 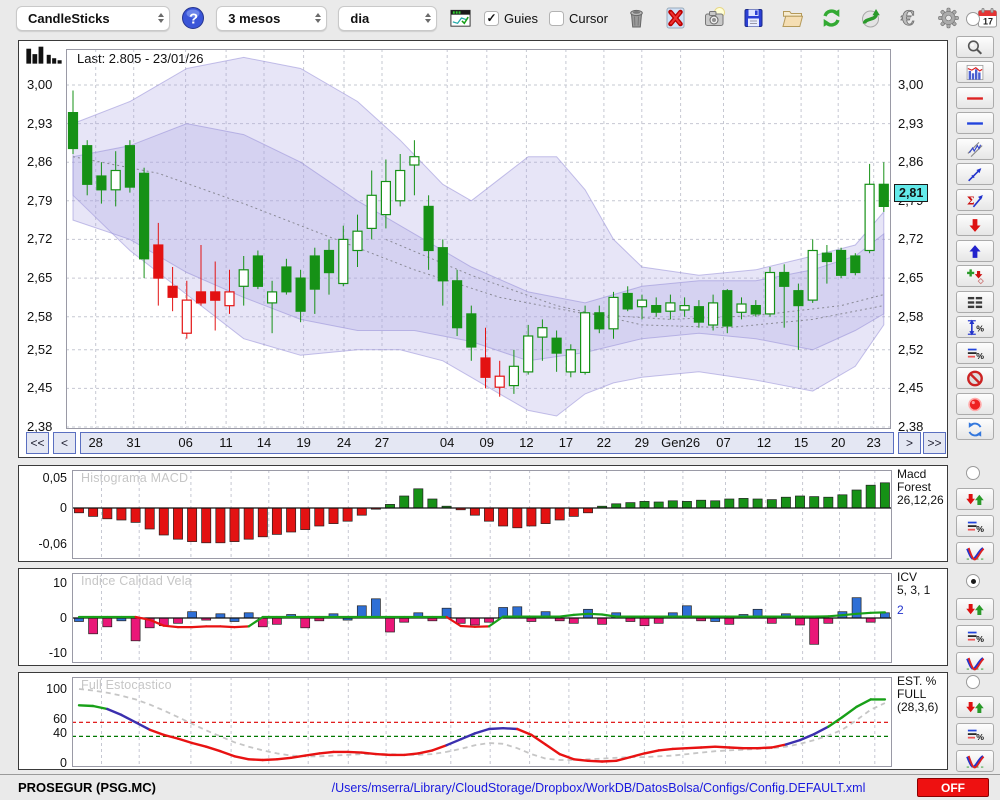 What do you see at coordinates (460, 18) in the screenshot?
I see `mini-chart-button` at bounding box center [460, 18].